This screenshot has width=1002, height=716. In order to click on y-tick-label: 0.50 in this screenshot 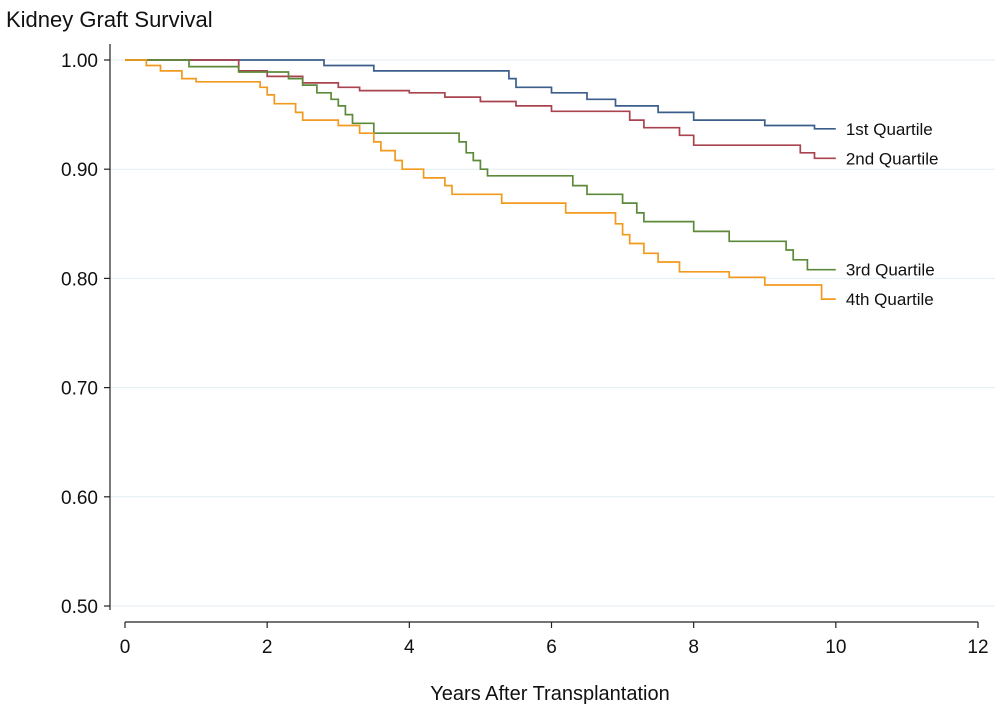, I will do `click(79, 607)`.